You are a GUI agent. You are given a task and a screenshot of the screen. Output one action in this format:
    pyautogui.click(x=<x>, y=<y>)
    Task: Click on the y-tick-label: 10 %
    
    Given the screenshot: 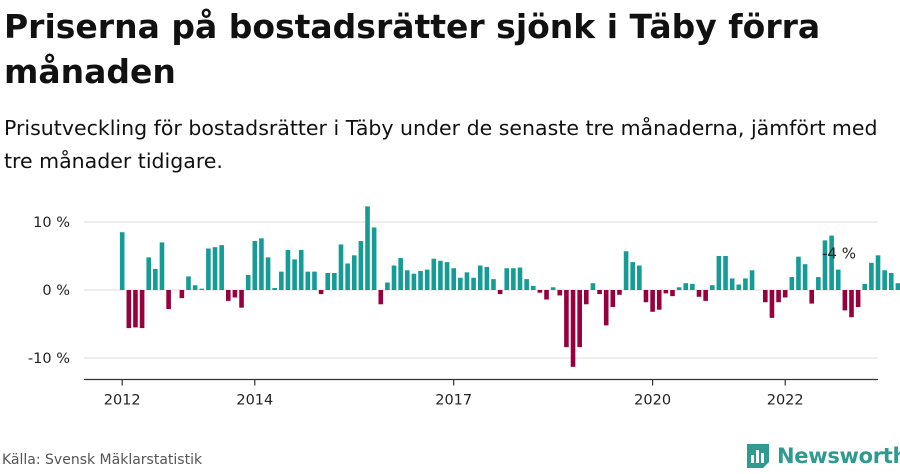 What is the action you would take?
    pyautogui.click(x=51, y=223)
    